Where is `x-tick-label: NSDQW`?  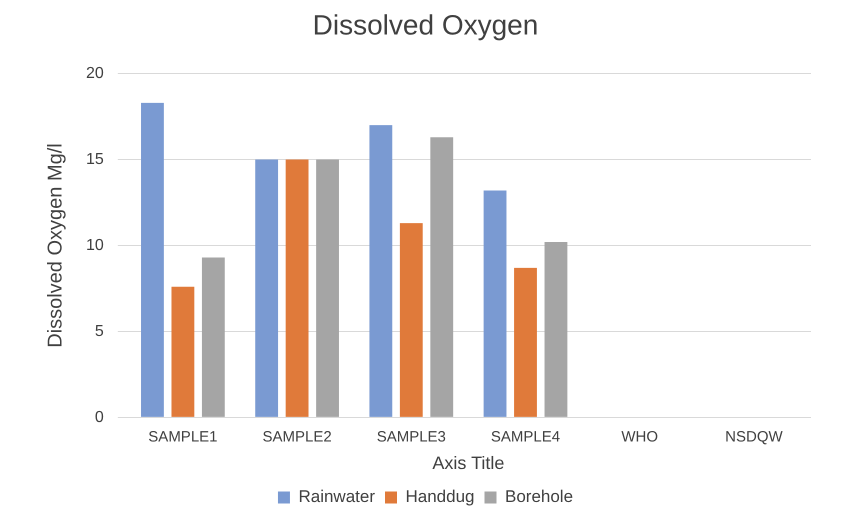 x-tick-label: NSDQW is located at coordinates (754, 437).